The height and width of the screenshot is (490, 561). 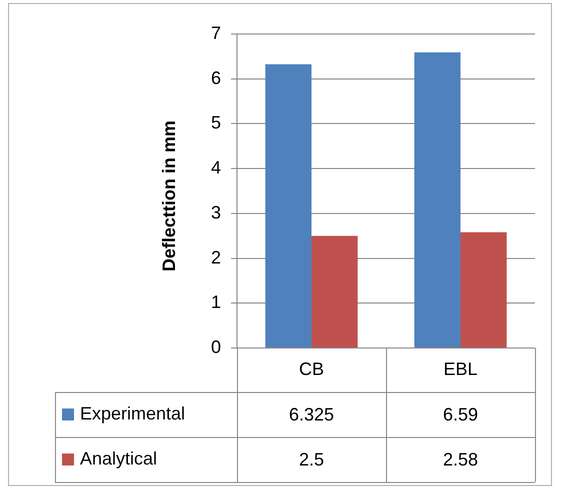 What do you see at coordinates (311, 414) in the screenshot?
I see `data-label: 6.325` at bounding box center [311, 414].